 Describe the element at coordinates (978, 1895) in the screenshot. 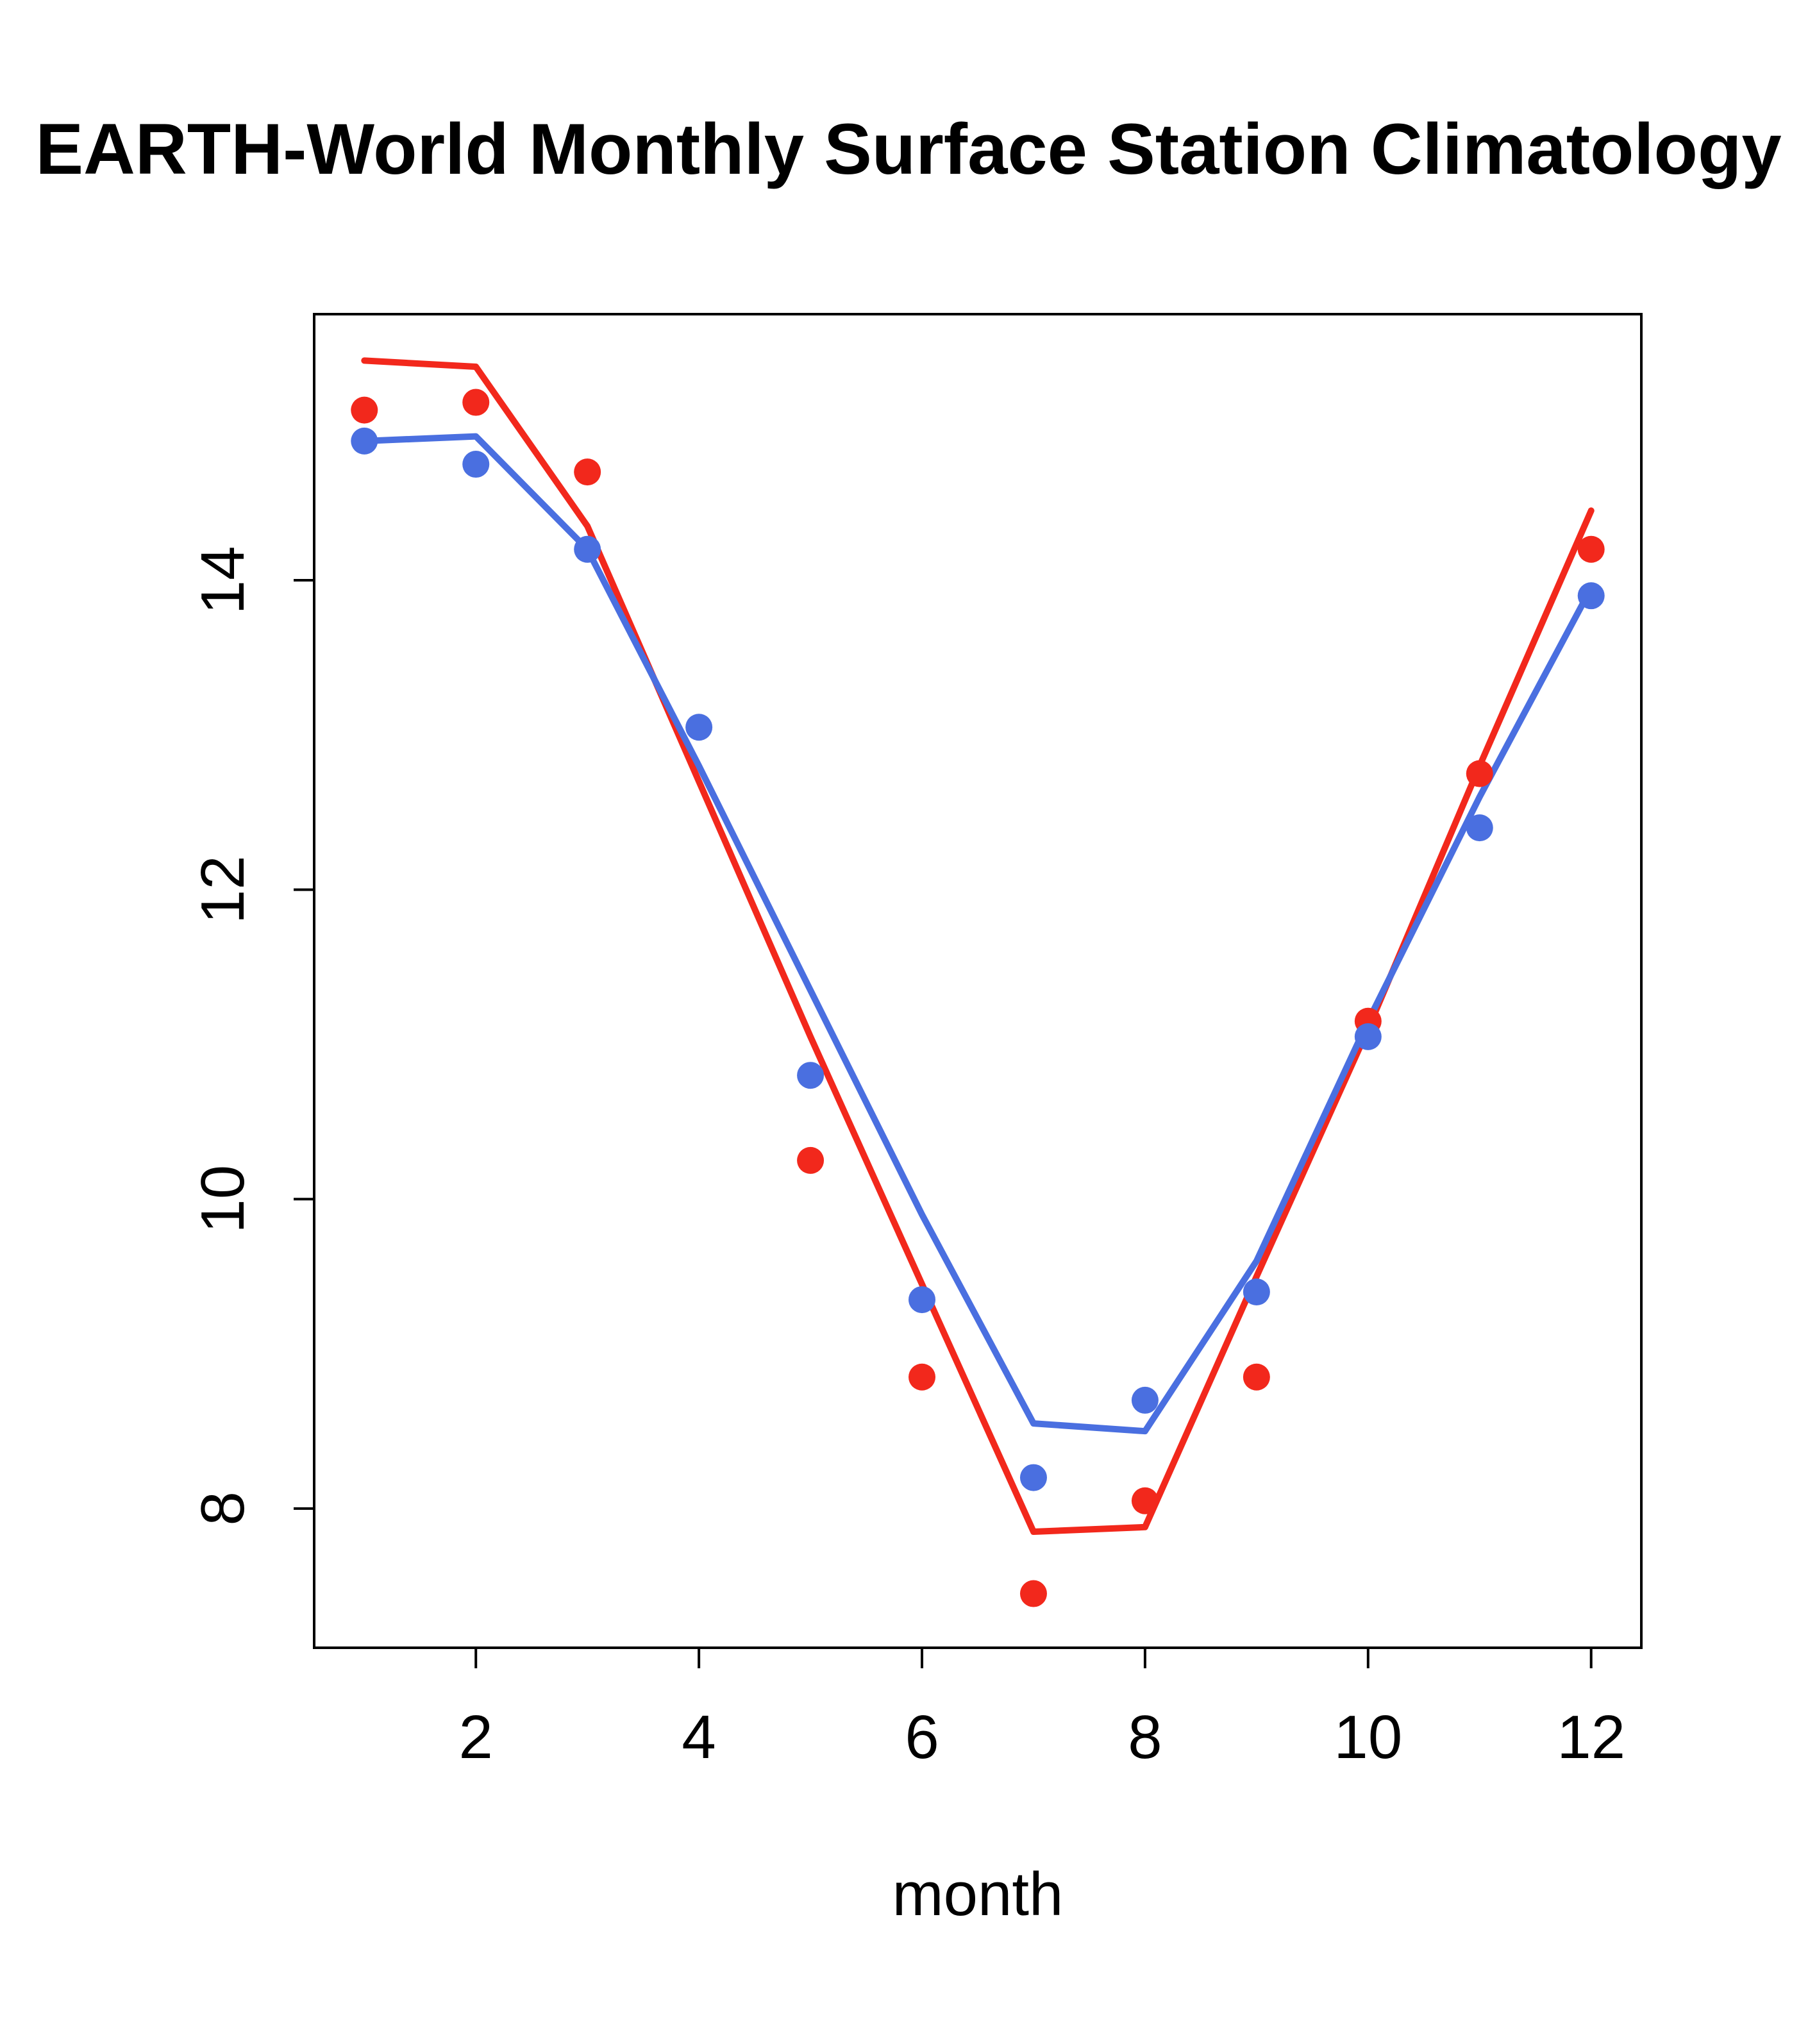

I see `x-axis-label: month` at that location.